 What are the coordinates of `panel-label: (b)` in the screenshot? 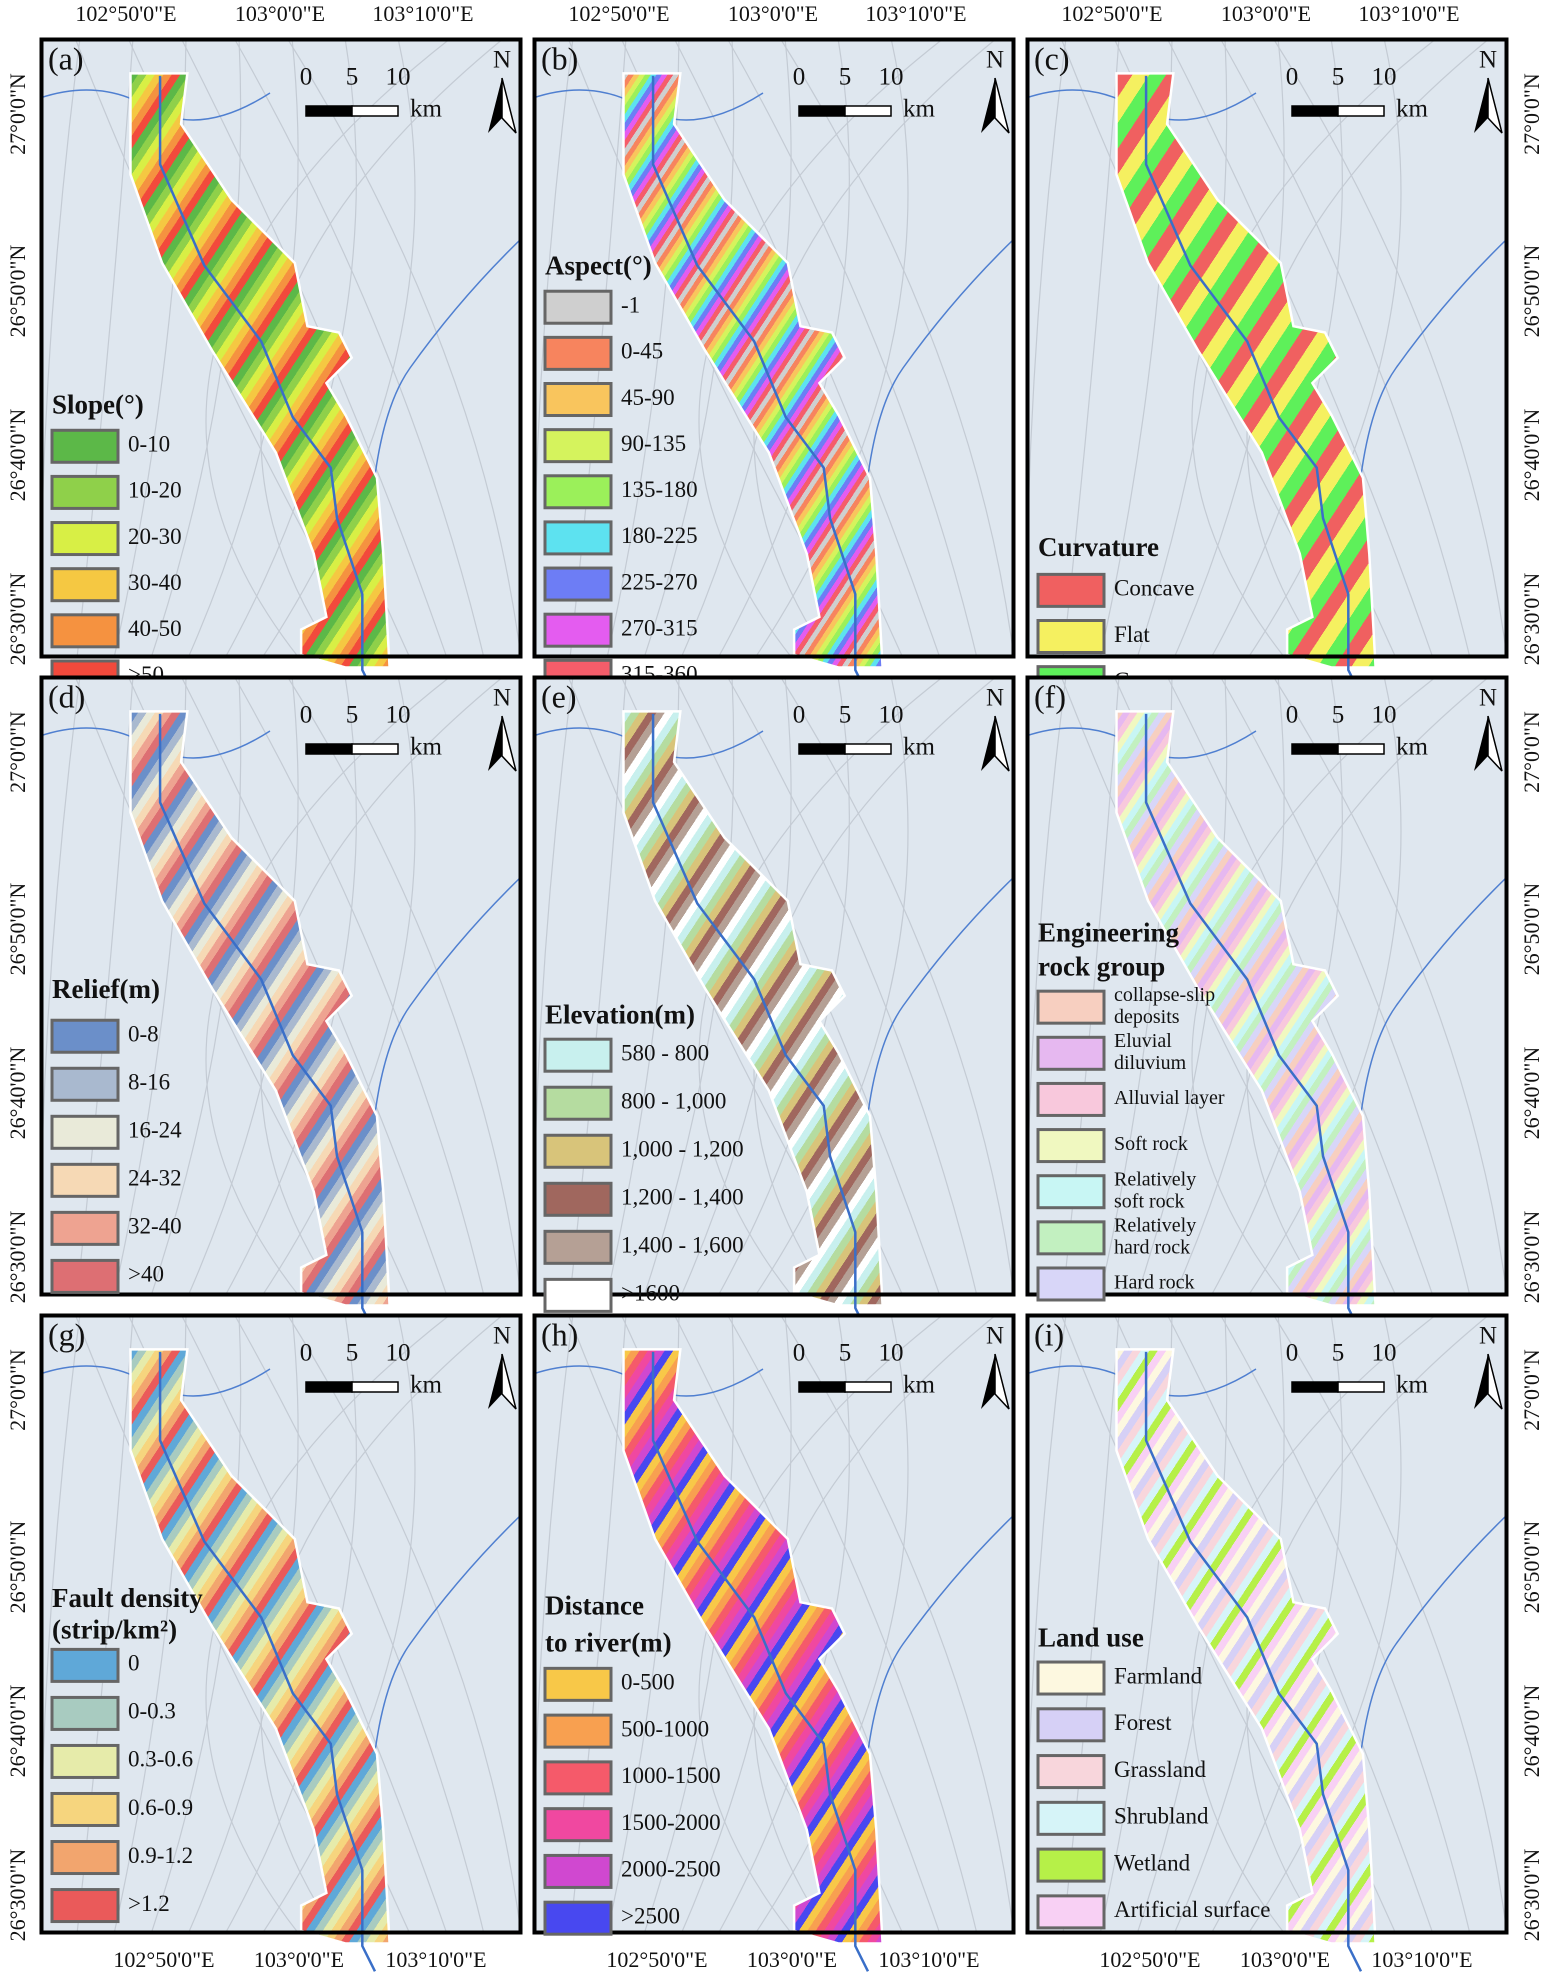 It's located at (559, 58).